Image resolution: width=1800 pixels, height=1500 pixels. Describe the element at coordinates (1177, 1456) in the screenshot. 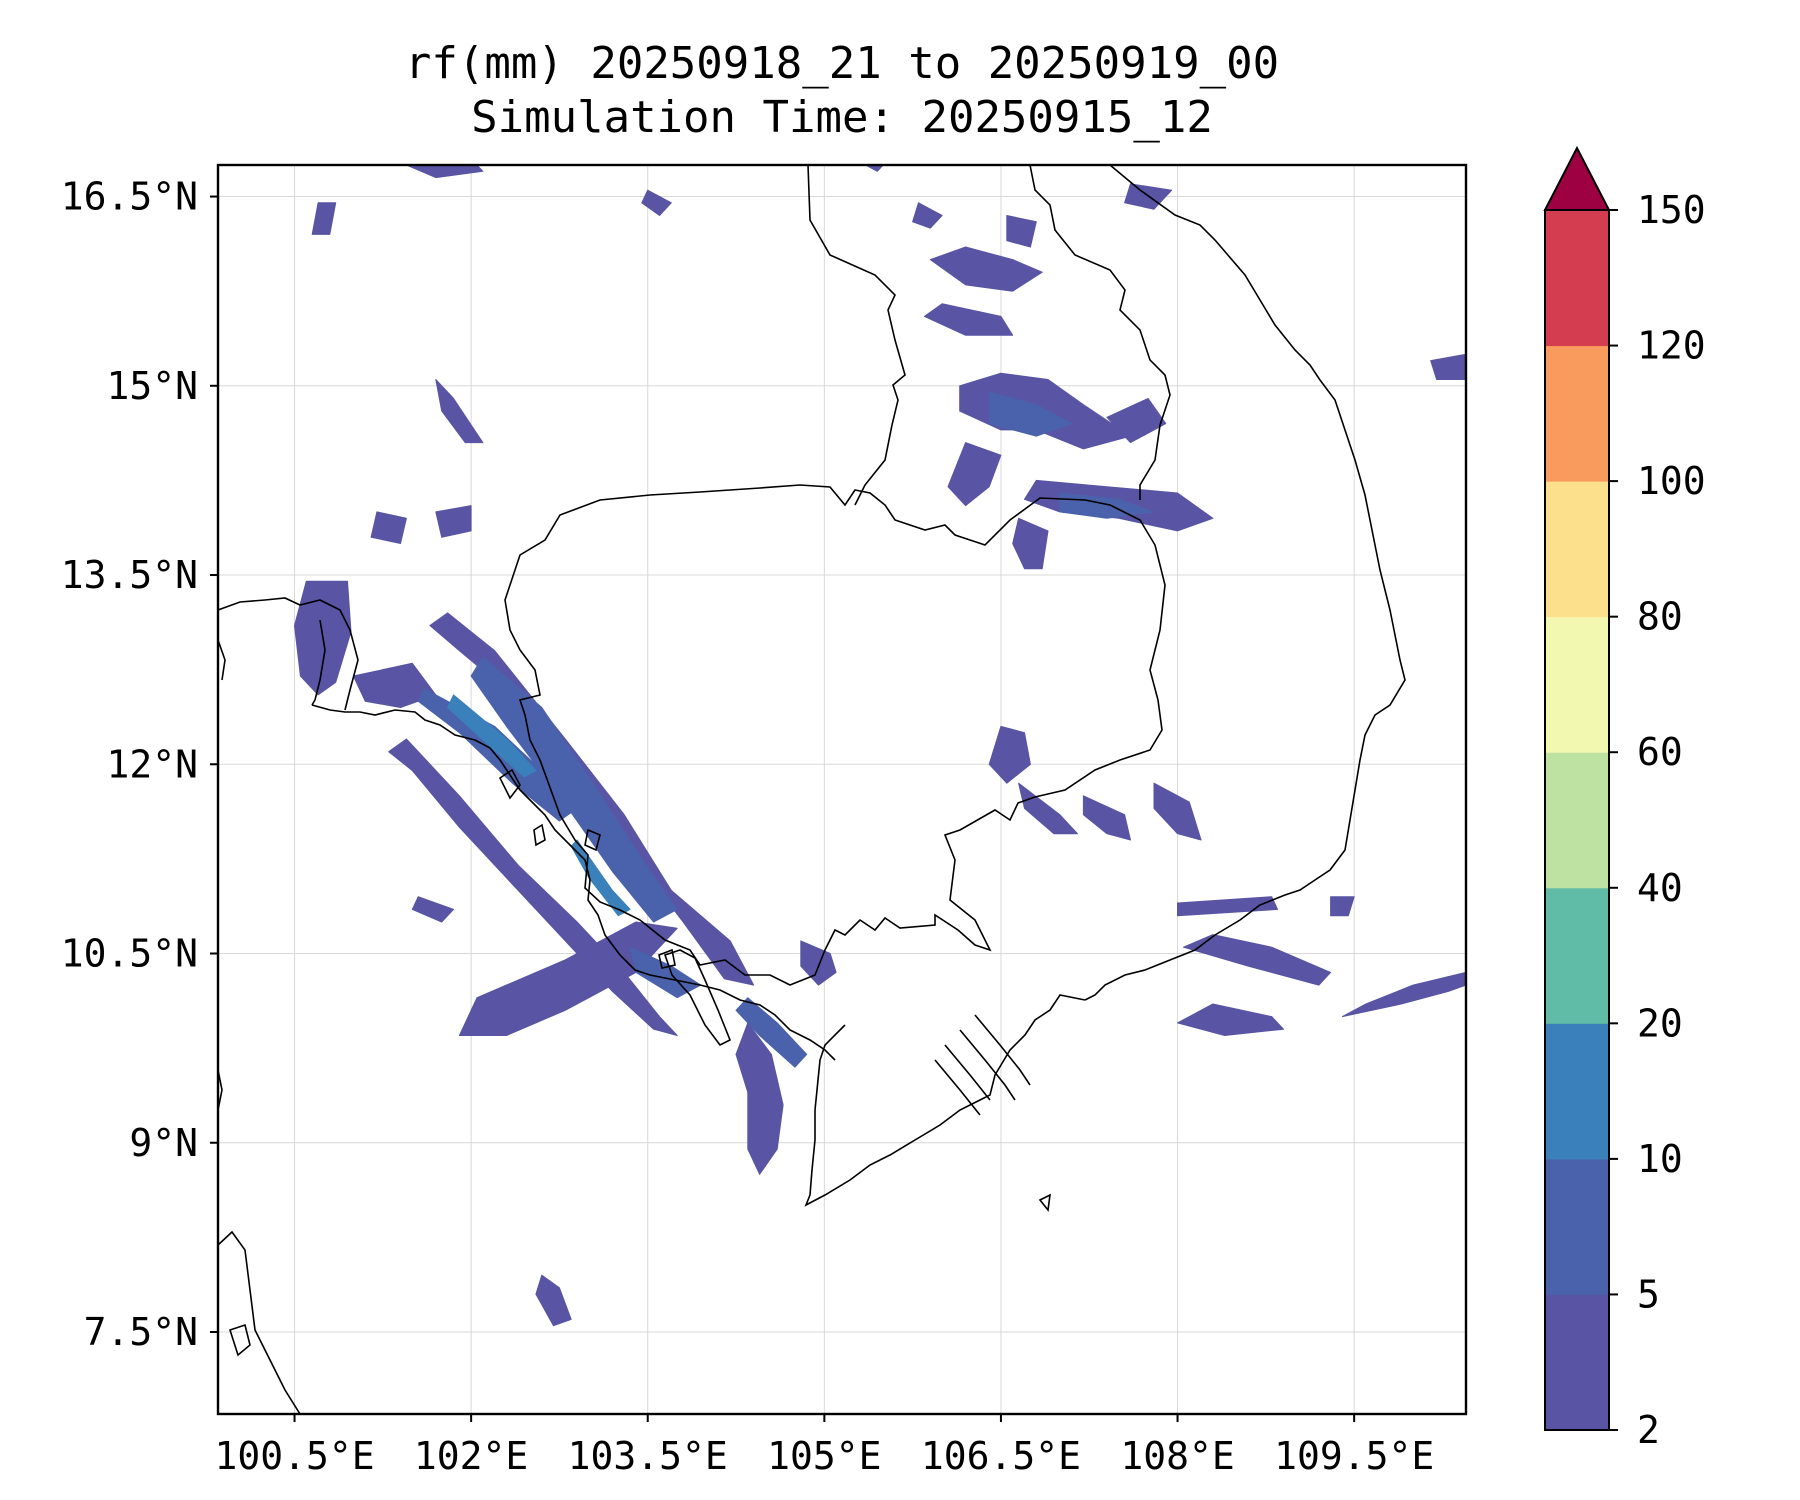

I see `x-tick-label: 108°E` at that location.